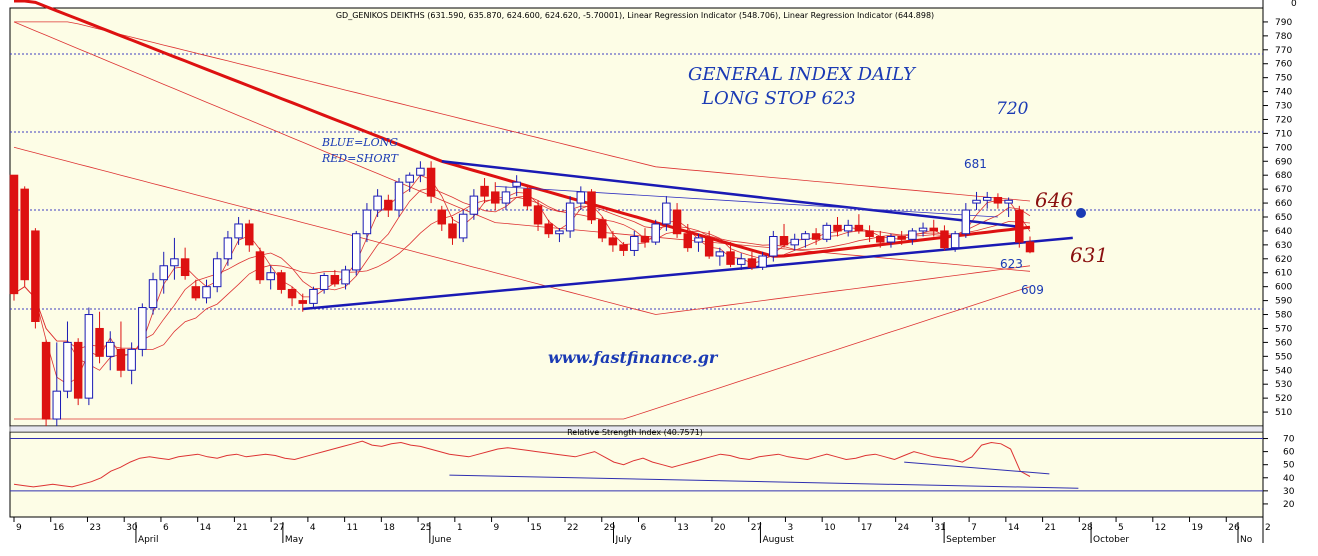 The width and height of the screenshot is (1318, 556). What do you see at coordinates (1289, 505) in the screenshot?
I see `rsi-y-tick-label: 20` at bounding box center [1289, 505].